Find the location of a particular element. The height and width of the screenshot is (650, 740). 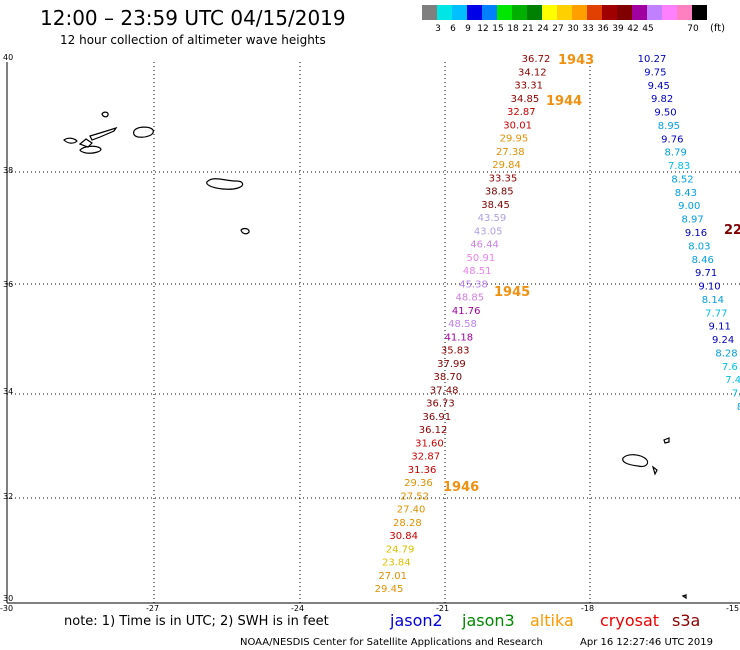

track-value-label: 45.38 is located at coordinates (473, 284).